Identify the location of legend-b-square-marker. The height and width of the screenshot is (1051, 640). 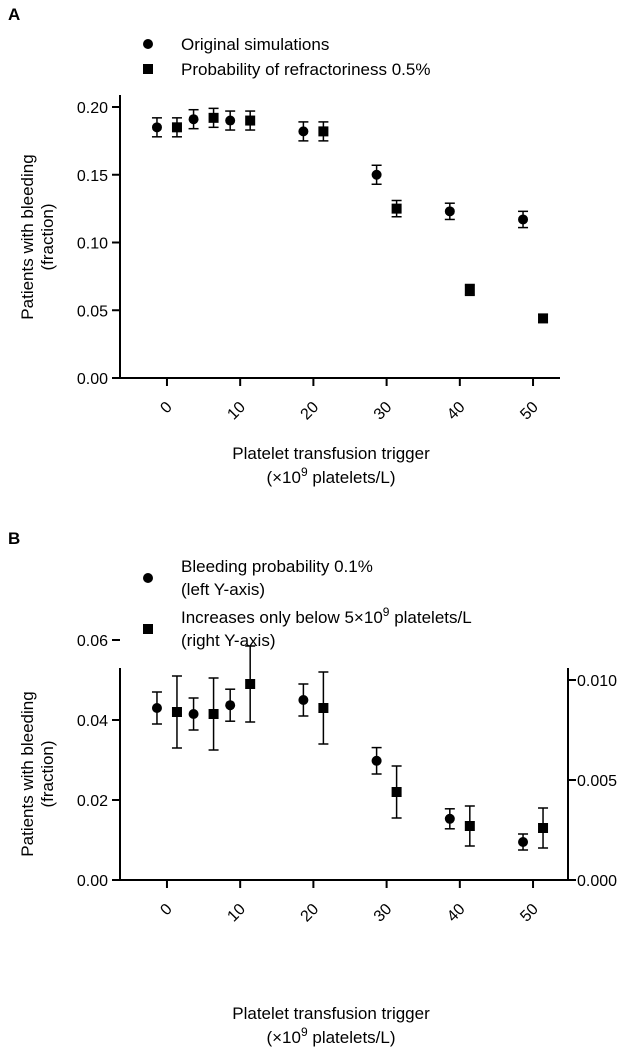
(148, 629).